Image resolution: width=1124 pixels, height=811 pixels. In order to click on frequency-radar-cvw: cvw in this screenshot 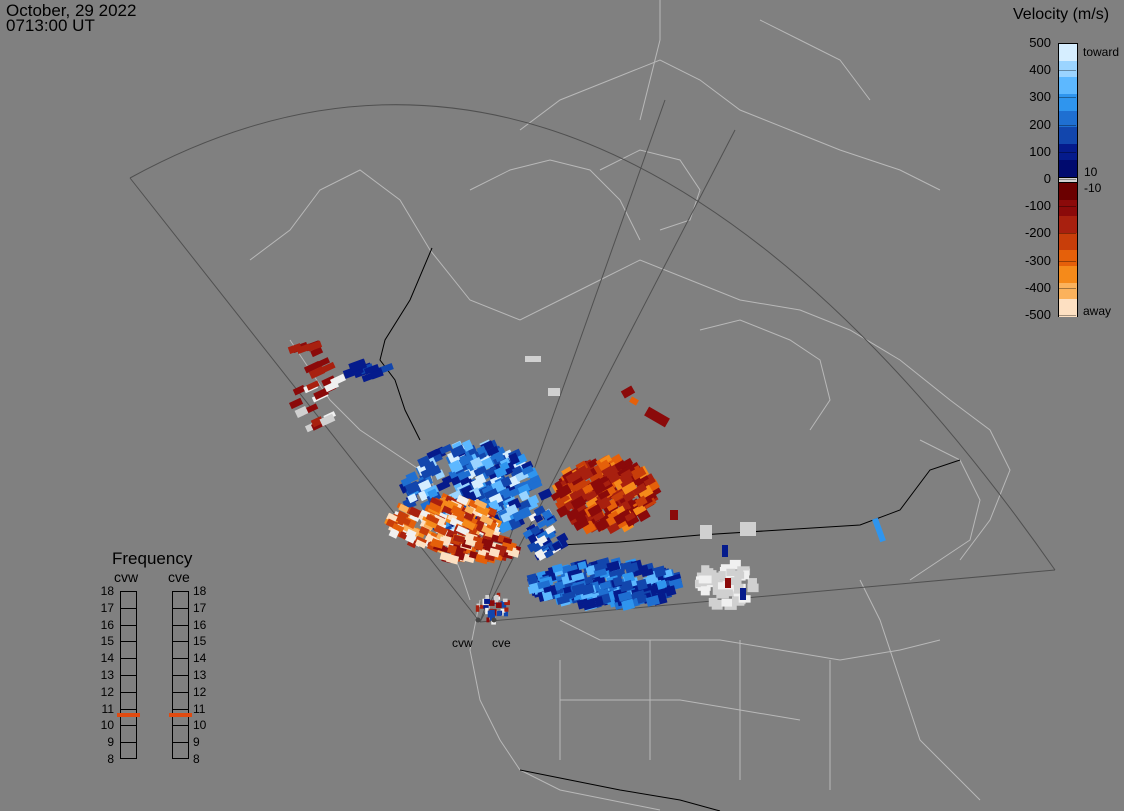, I will do `click(126, 577)`.